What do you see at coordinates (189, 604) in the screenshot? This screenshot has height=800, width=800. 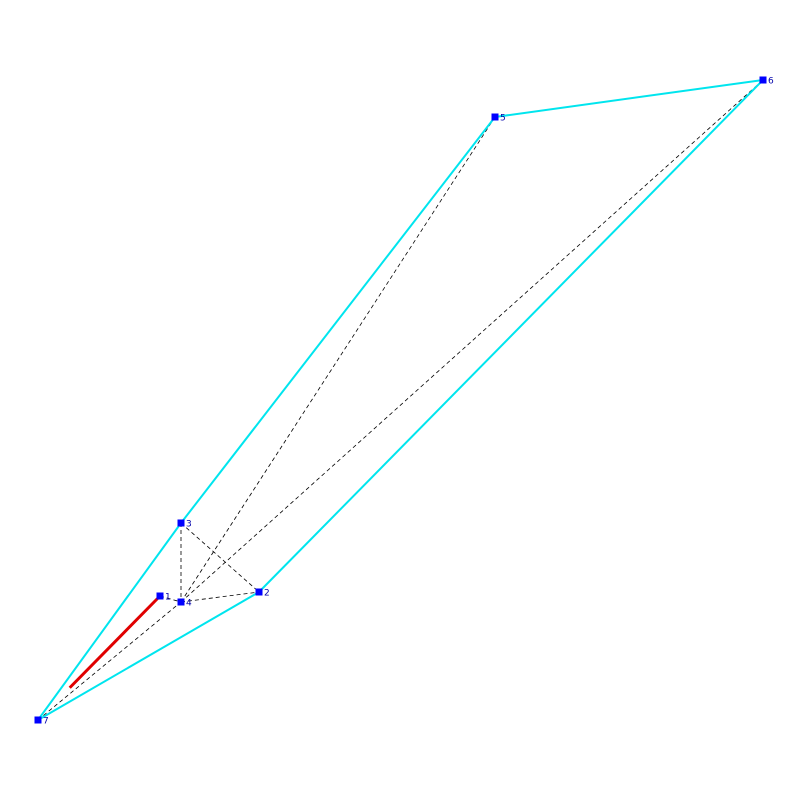 I see `node-label-4: 4` at bounding box center [189, 604].